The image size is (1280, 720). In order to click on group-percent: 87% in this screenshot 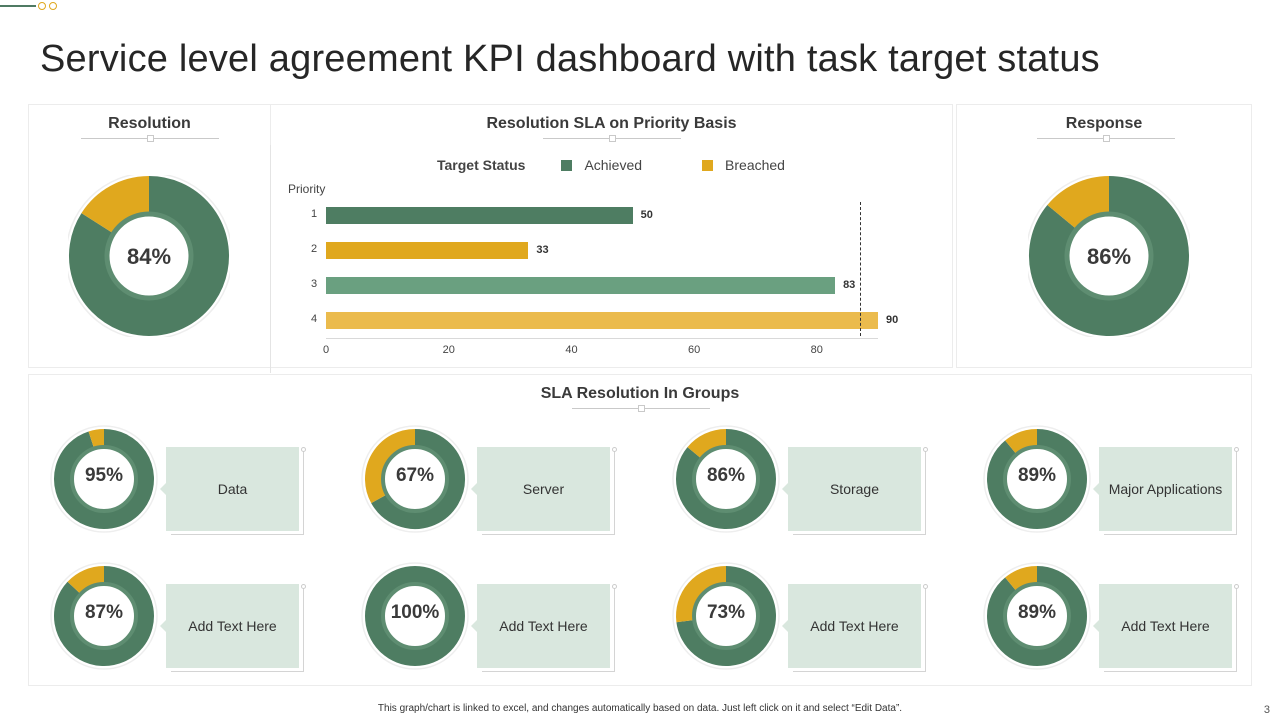, I will do `click(104, 612)`.